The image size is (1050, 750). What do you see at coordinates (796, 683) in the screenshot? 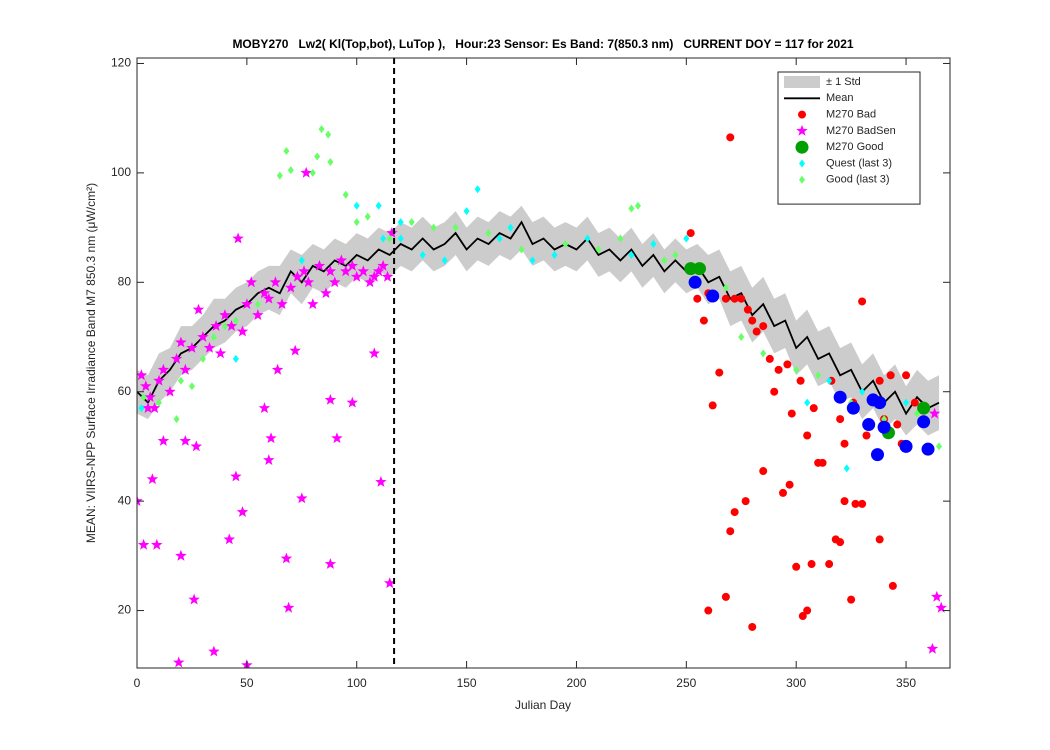
I see `x-tick-label: 300` at bounding box center [796, 683].